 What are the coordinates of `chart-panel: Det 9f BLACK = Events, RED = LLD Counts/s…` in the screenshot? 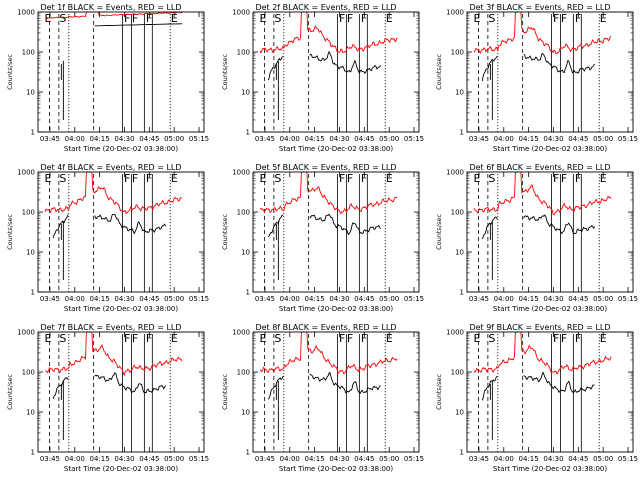 It's located at (536, 398).